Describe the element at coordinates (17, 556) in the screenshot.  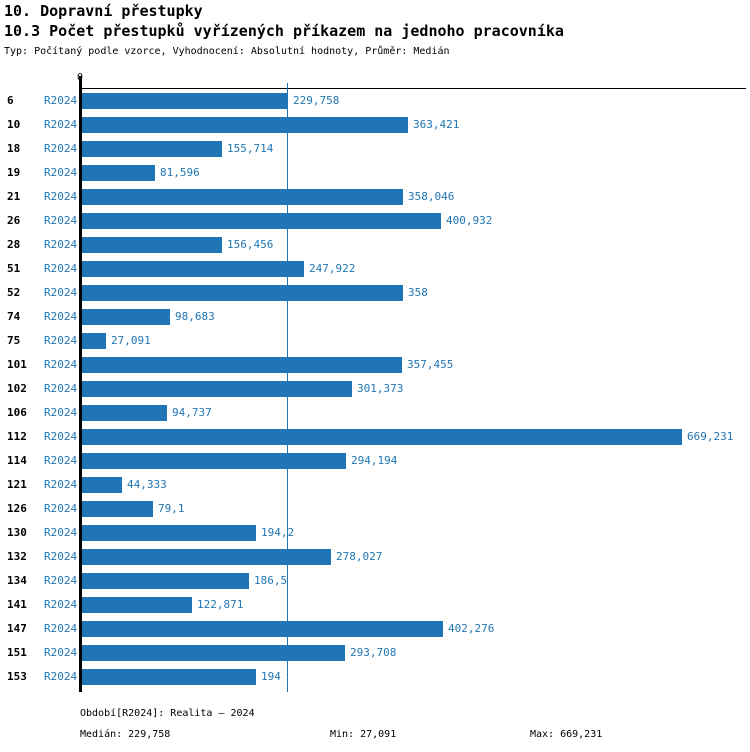
I see `row-category-label: 132` at that location.